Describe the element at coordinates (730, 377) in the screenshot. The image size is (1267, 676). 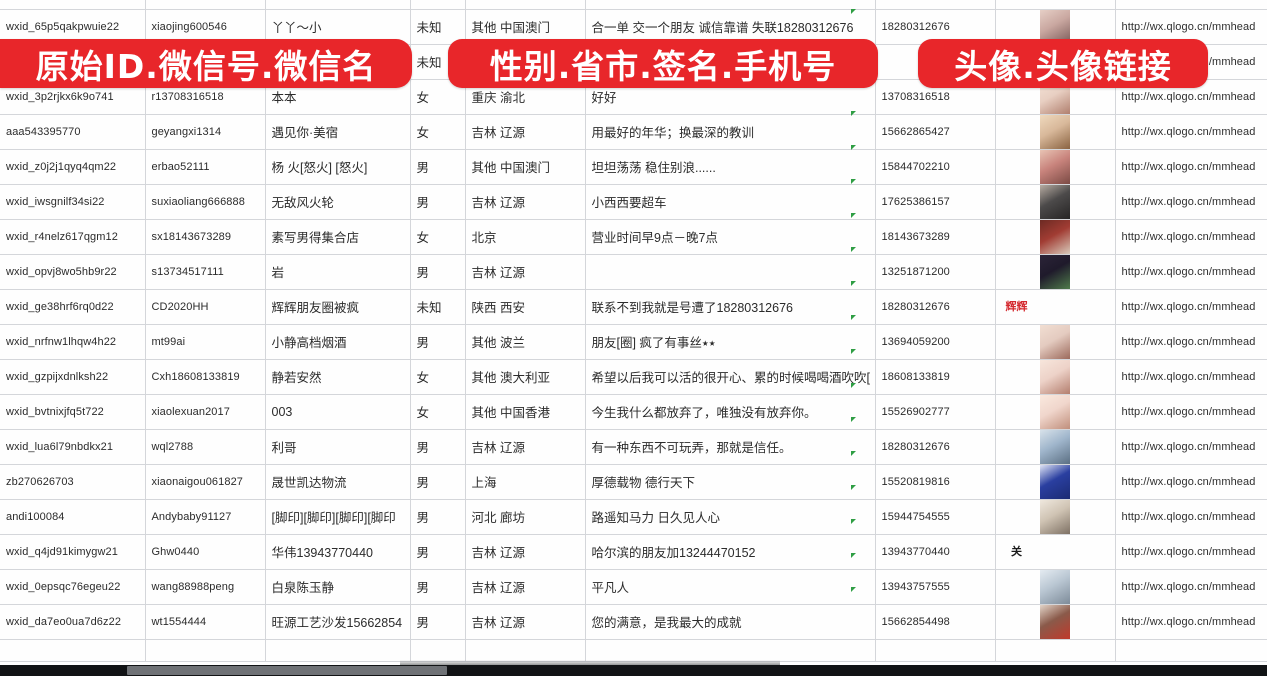
I see `cell-signature: 希望以后我可以活的很开心、累的时候喝喝酒吹吹[` at that location.